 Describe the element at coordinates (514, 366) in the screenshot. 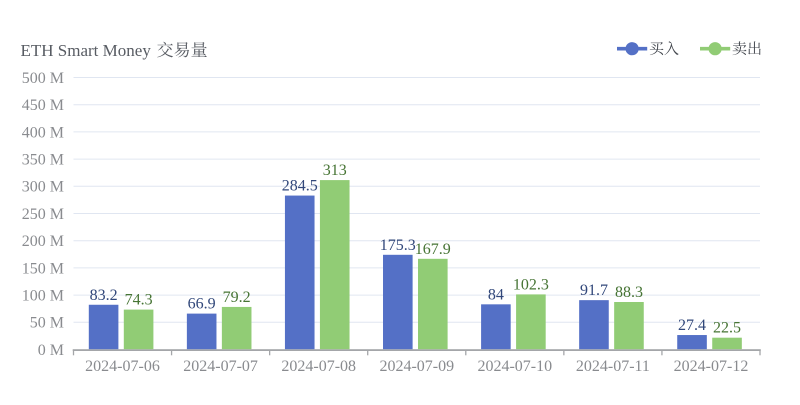

I see `svg-text: 2024-07-10` at that location.